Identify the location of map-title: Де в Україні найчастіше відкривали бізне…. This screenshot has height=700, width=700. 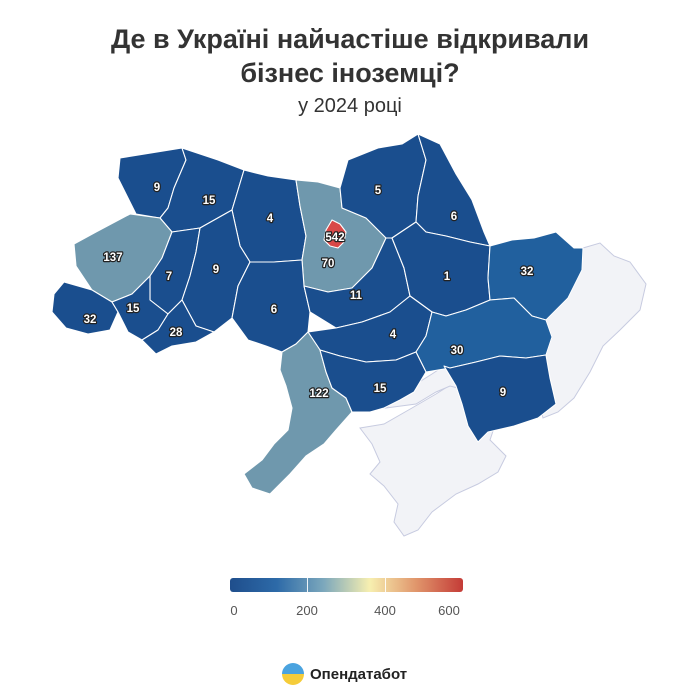
(350, 56).